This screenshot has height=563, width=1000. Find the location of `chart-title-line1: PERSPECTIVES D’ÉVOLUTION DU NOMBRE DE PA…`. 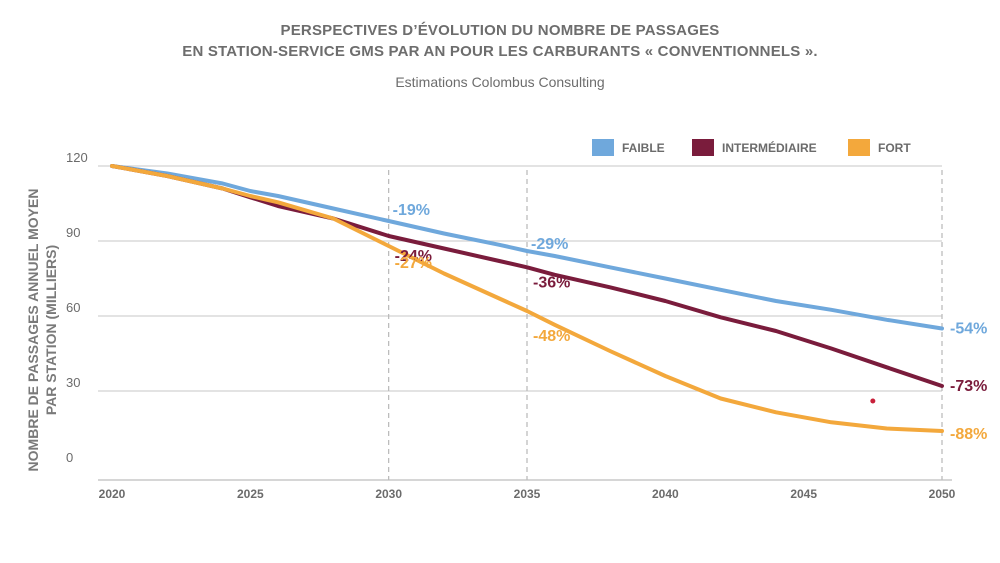

chart-title-line1: PERSPECTIVES D’ÉVOLUTION DU NOMBRE DE PA… is located at coordinates (500, 30).